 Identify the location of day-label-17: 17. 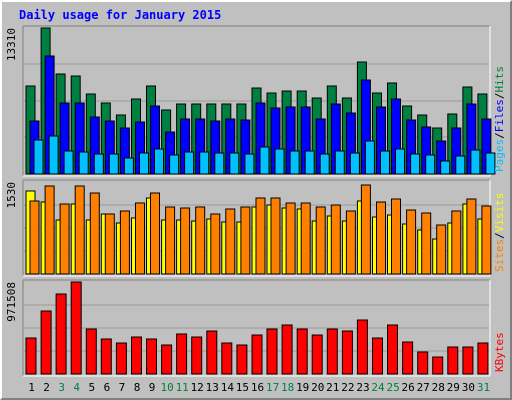
(272, 387).